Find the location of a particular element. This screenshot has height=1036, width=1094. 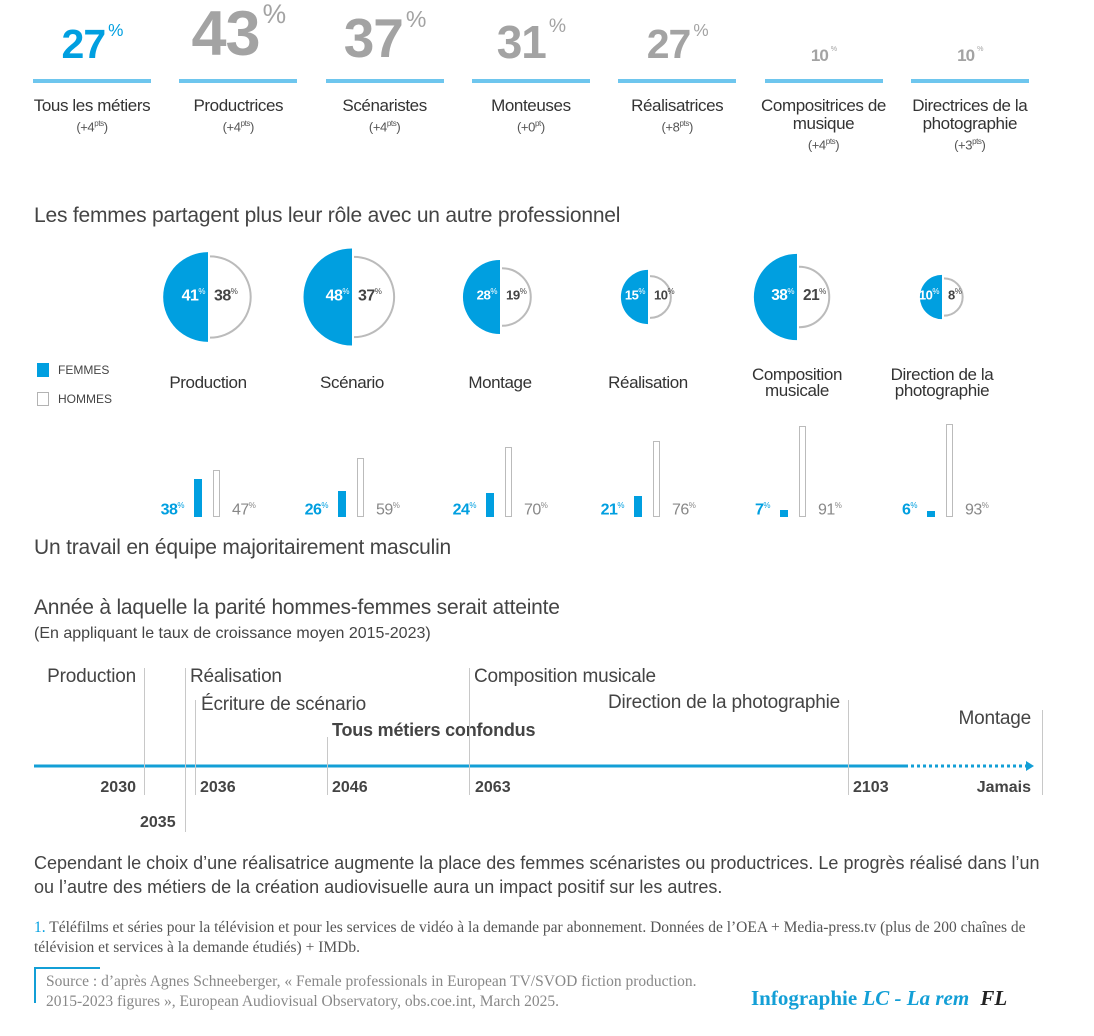

value: 26 is located at coordinates (313, 510).